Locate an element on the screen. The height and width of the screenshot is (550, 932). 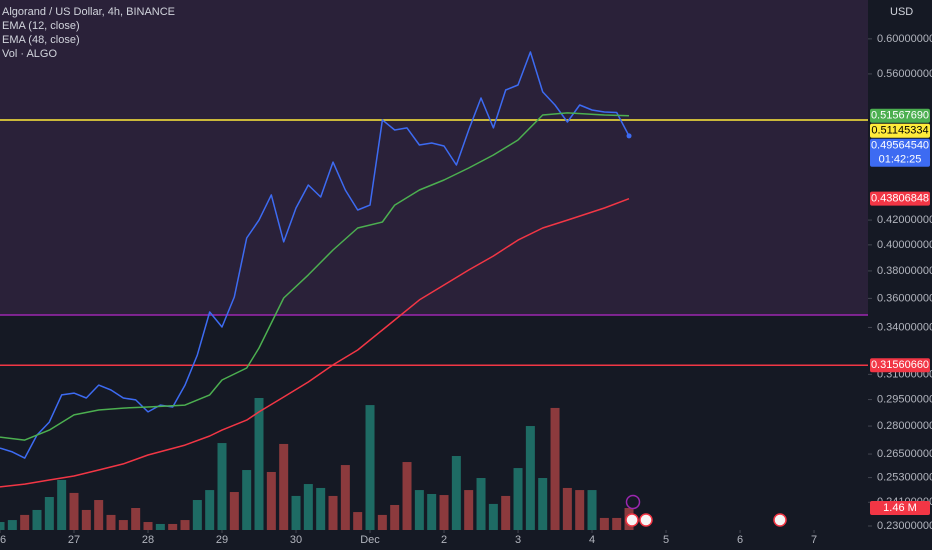
price-label: 0.43806848 is located at coordinates (900, 199).